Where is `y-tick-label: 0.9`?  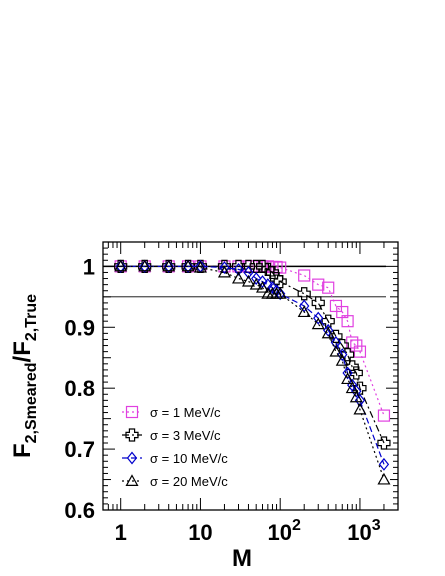 y-tick-label: 0.9 is located at coordinates (79, 327).